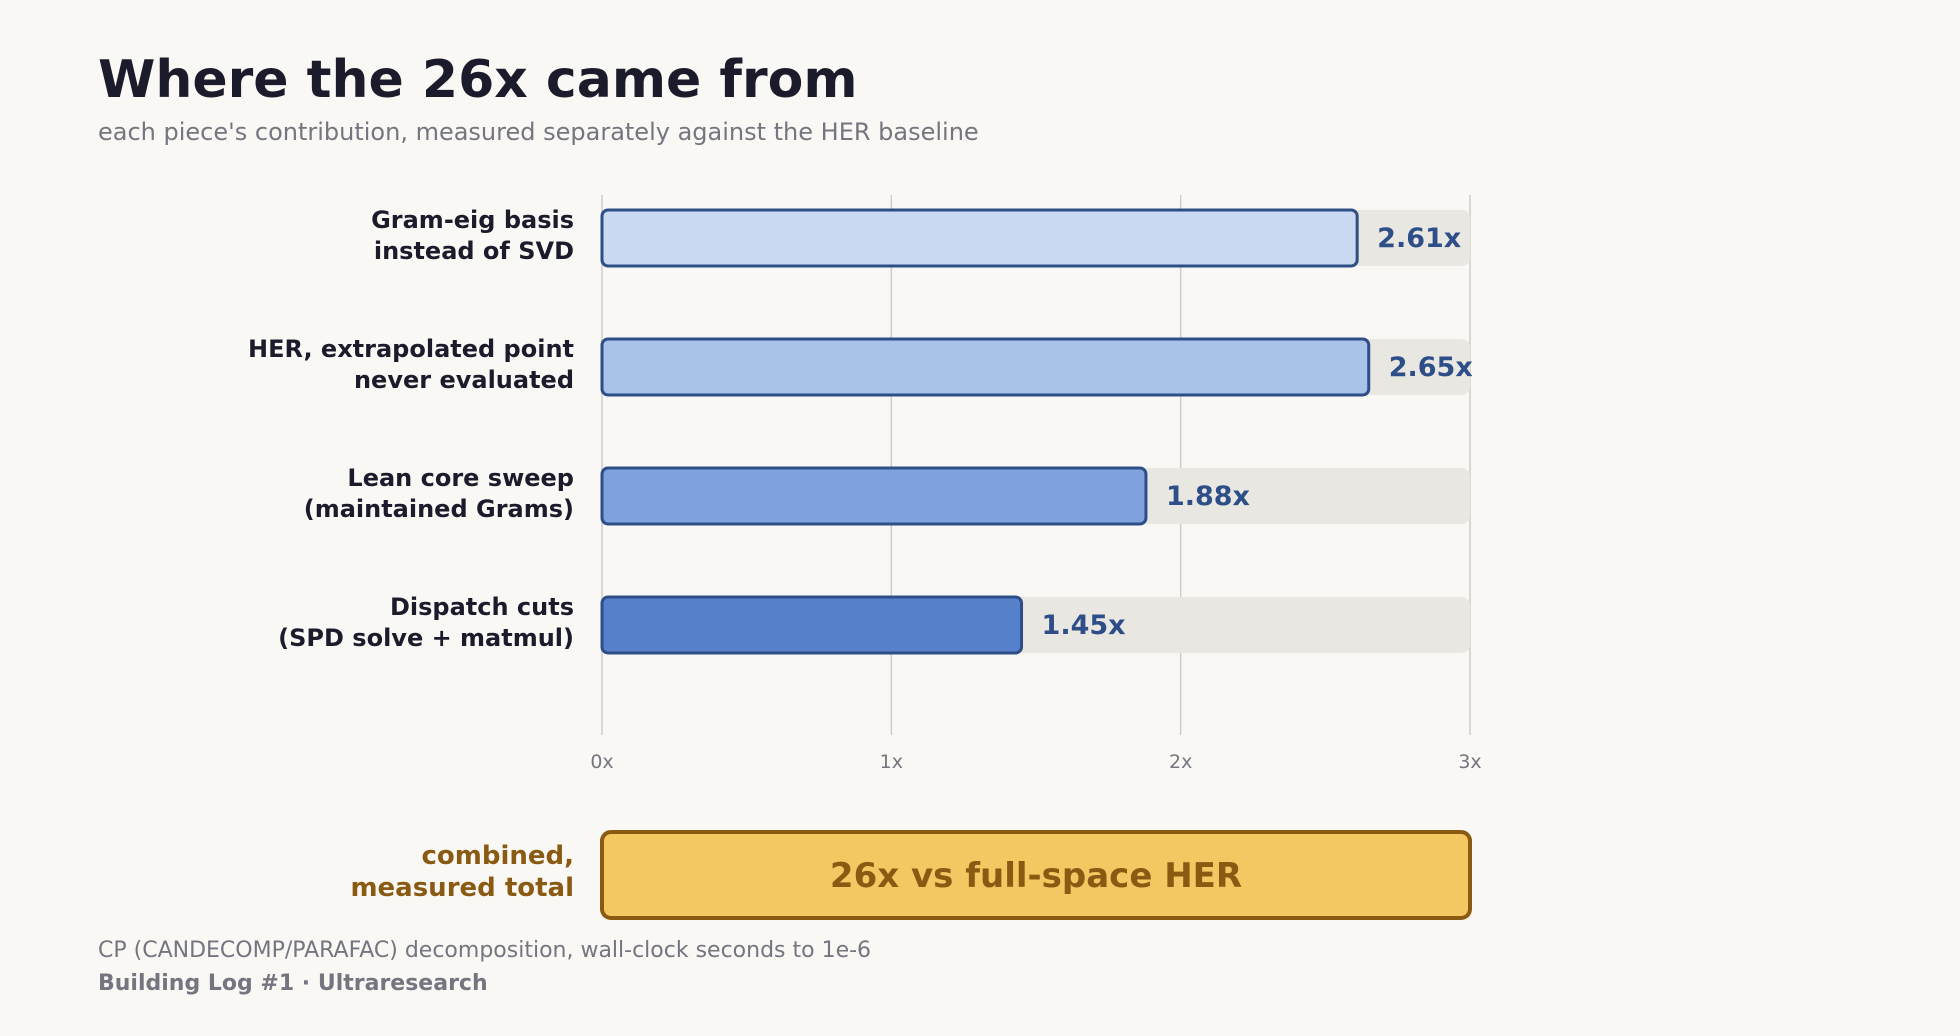  Describe the element at coordinates (439, 509) in the screenshot. I see `category-label: (maintained Grams)` at that location.